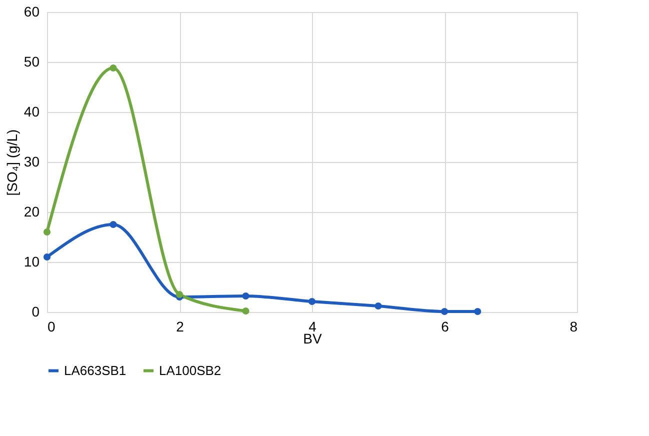  Describe the element at coordinates (32, 262) in the screenshot. I see `y-tick-label: 10` at that location.